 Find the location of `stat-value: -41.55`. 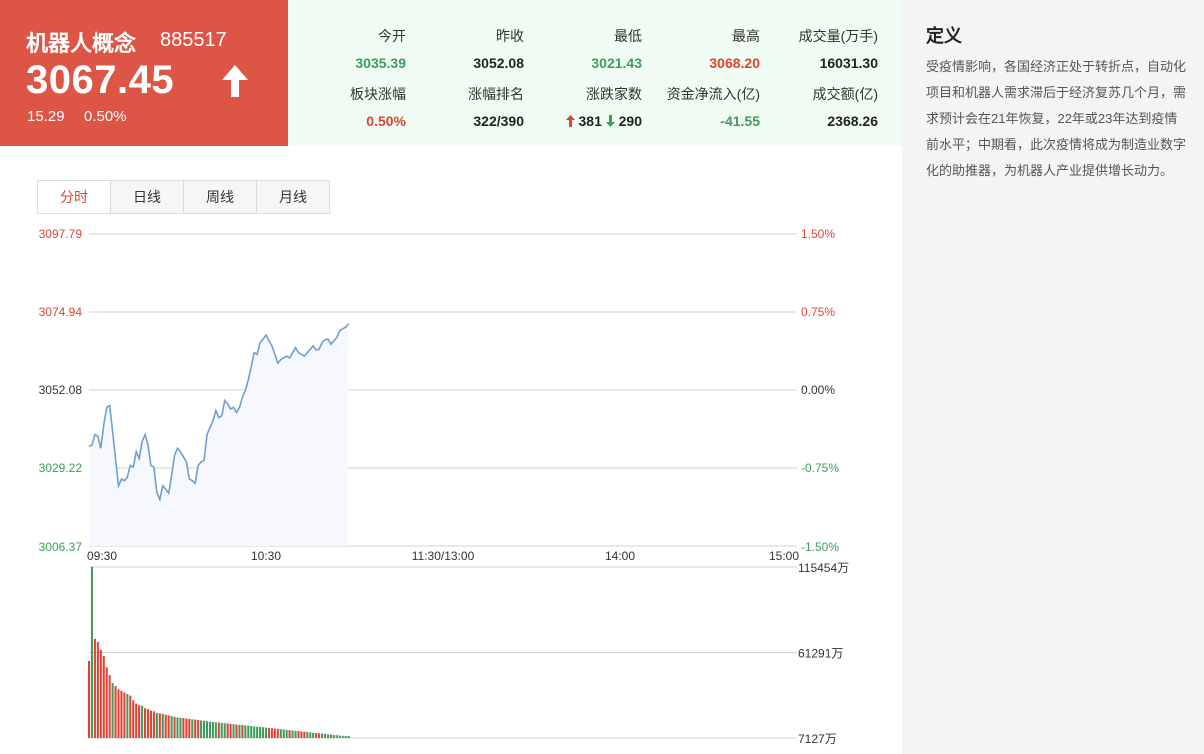

stat-value: -41.55 is located at coordinates (740, 121).